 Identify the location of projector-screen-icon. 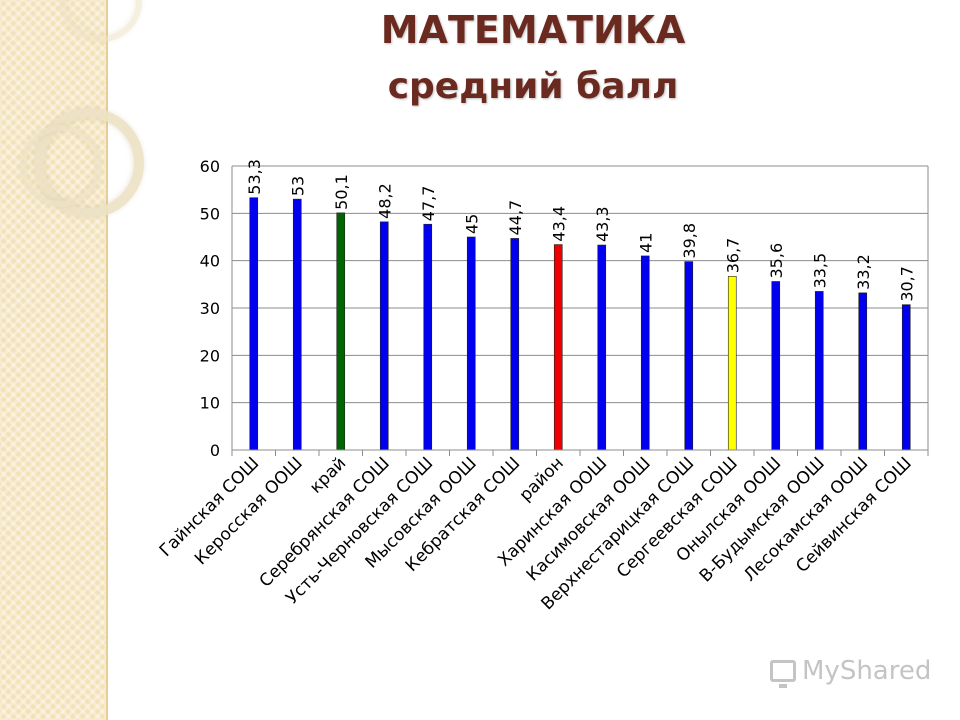
(783, 674).